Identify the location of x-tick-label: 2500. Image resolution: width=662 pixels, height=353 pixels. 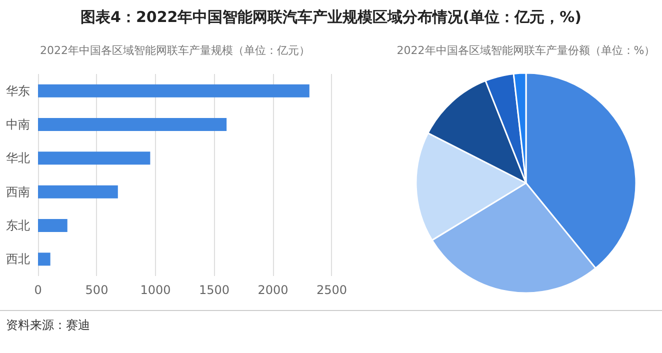
(332, 290).